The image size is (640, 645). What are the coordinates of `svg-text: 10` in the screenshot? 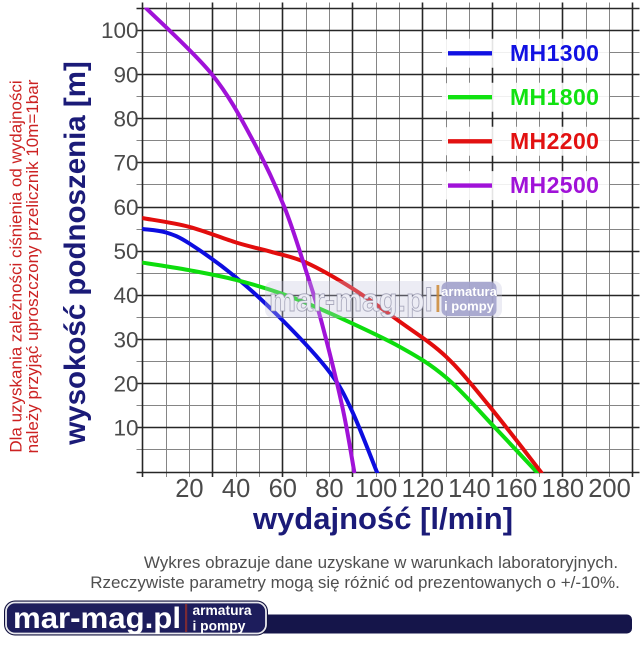 It's located at (125, 428).